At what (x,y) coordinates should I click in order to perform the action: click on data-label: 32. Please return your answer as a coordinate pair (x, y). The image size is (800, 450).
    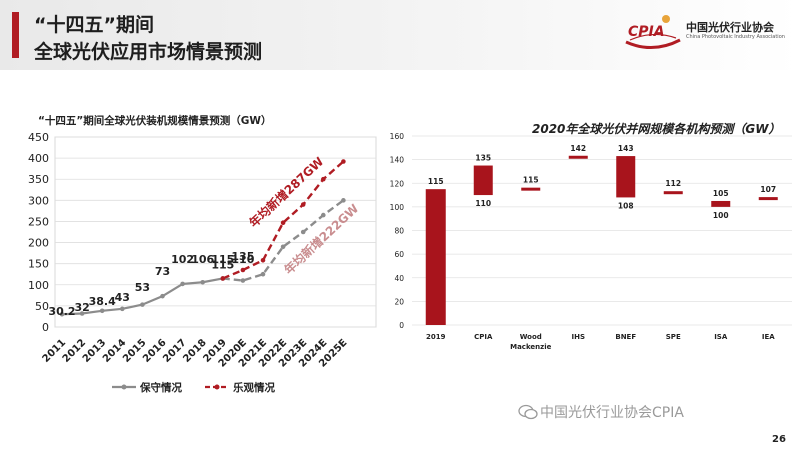
    Looking at the image, I should click on (81, 307).